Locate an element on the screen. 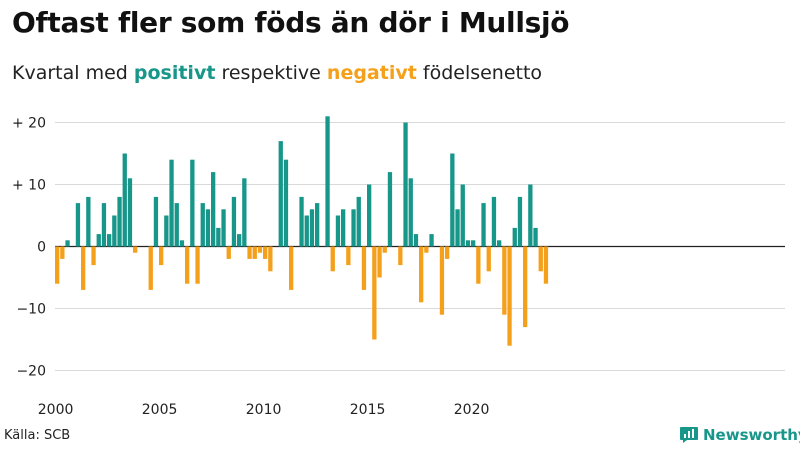 The height and width of the screenshot is (450, 800). x-axis-tick-labels: 2000 2005 2010 2015 2020 is located at coordinates (264, 410).